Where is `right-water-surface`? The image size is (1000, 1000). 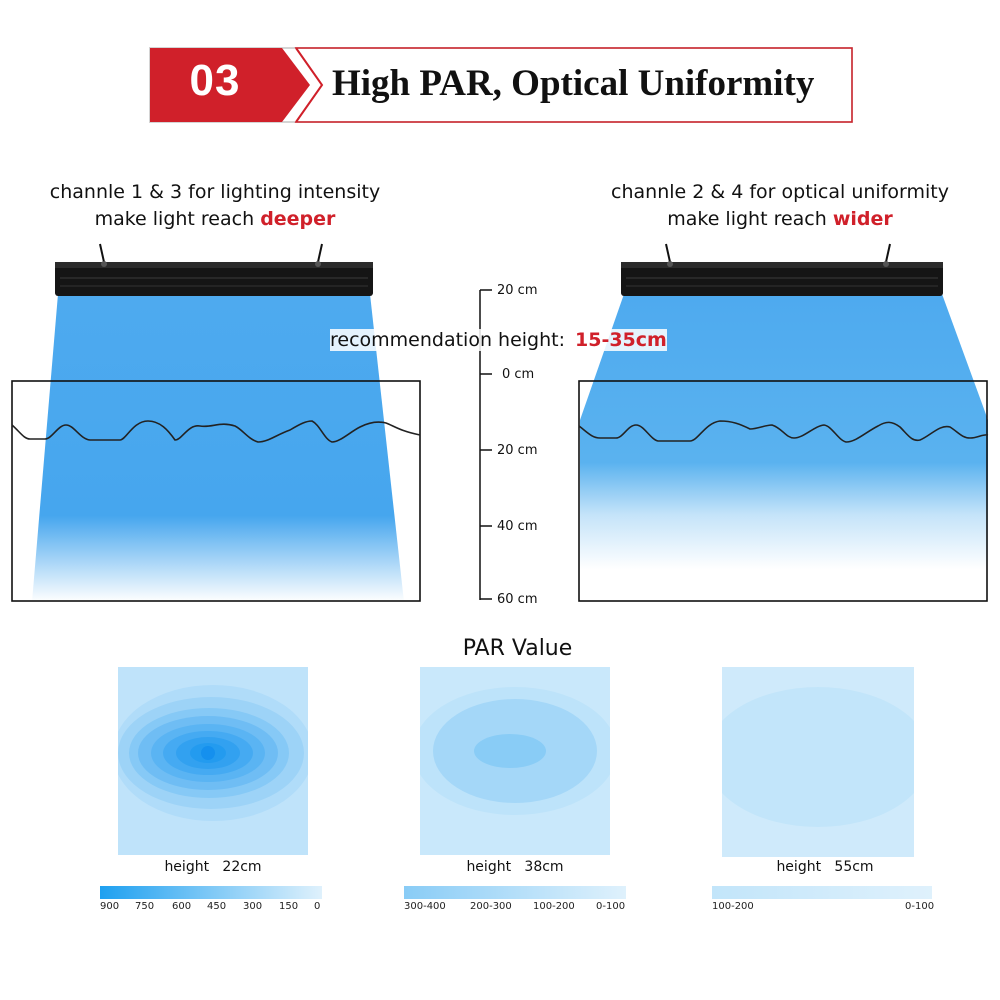
right-water-surface is located at coordinates (783, 431).